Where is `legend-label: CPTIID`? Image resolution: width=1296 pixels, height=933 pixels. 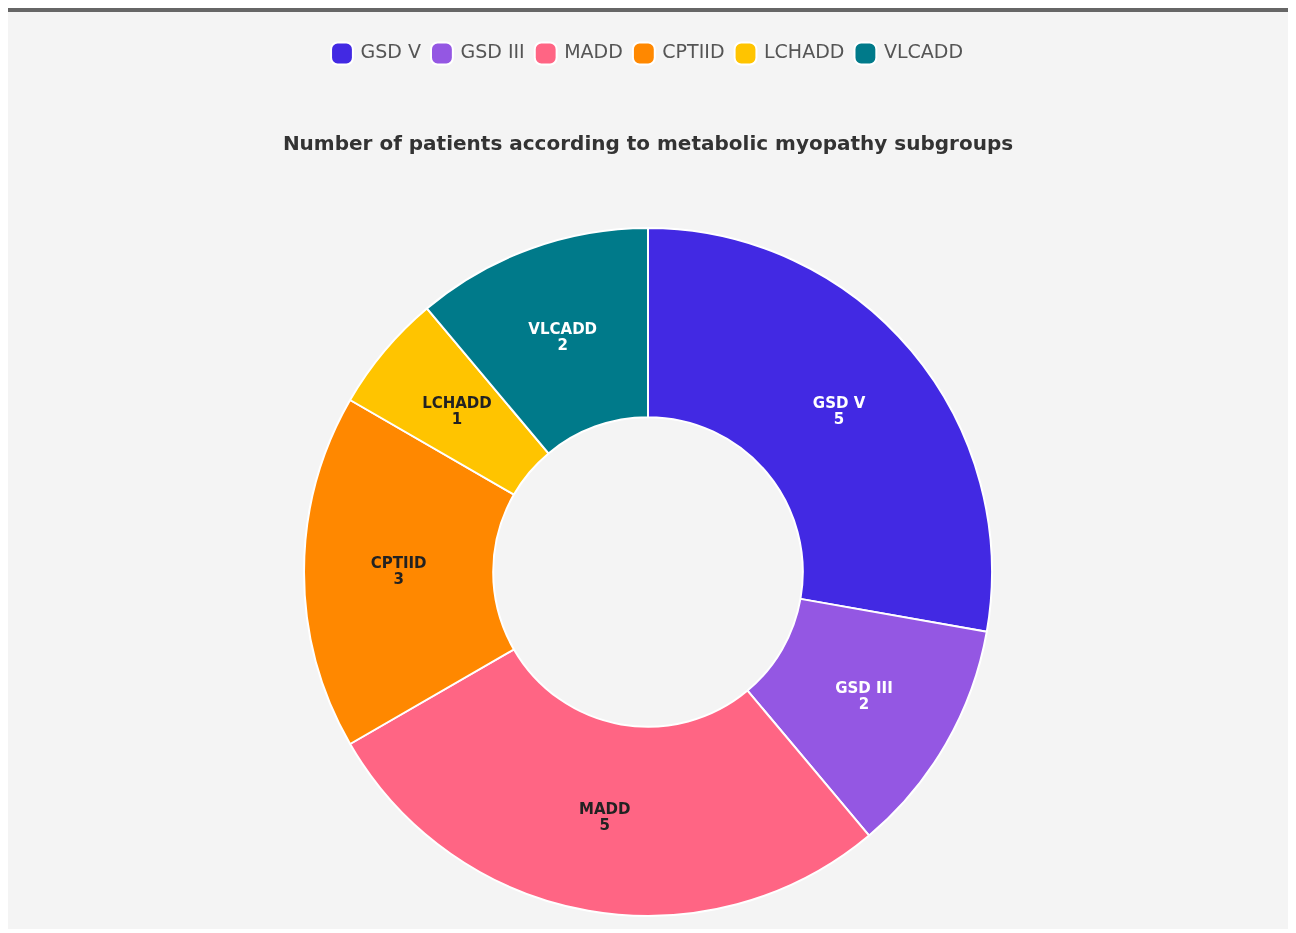
legend-label: CPTIID is located at coordinates (693, 51).